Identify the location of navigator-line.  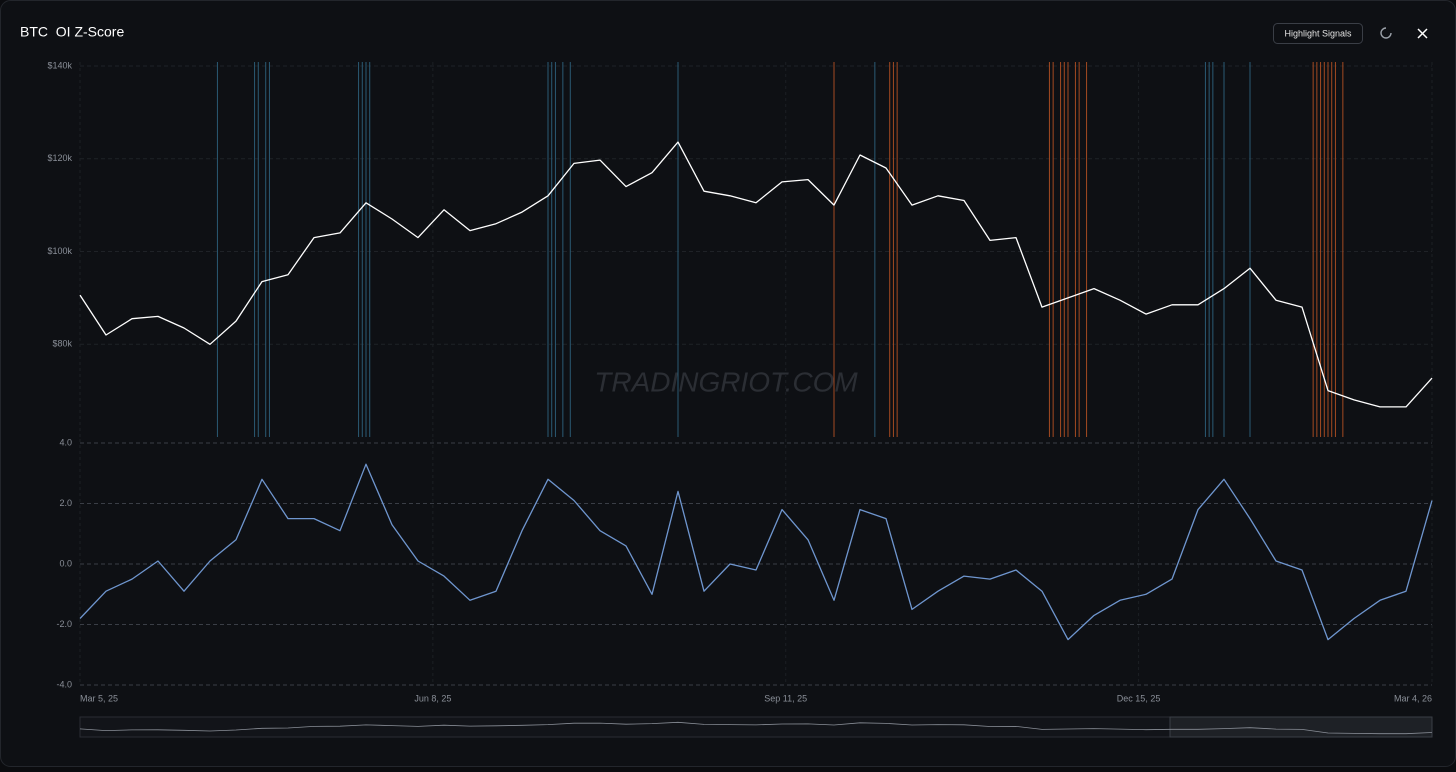
(756, 728).